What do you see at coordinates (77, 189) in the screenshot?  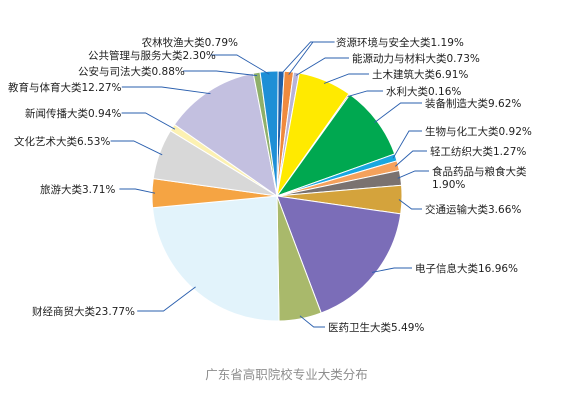 I see `slice-label-14: 旅游大类3.71%` at bounding box center [77, 189].